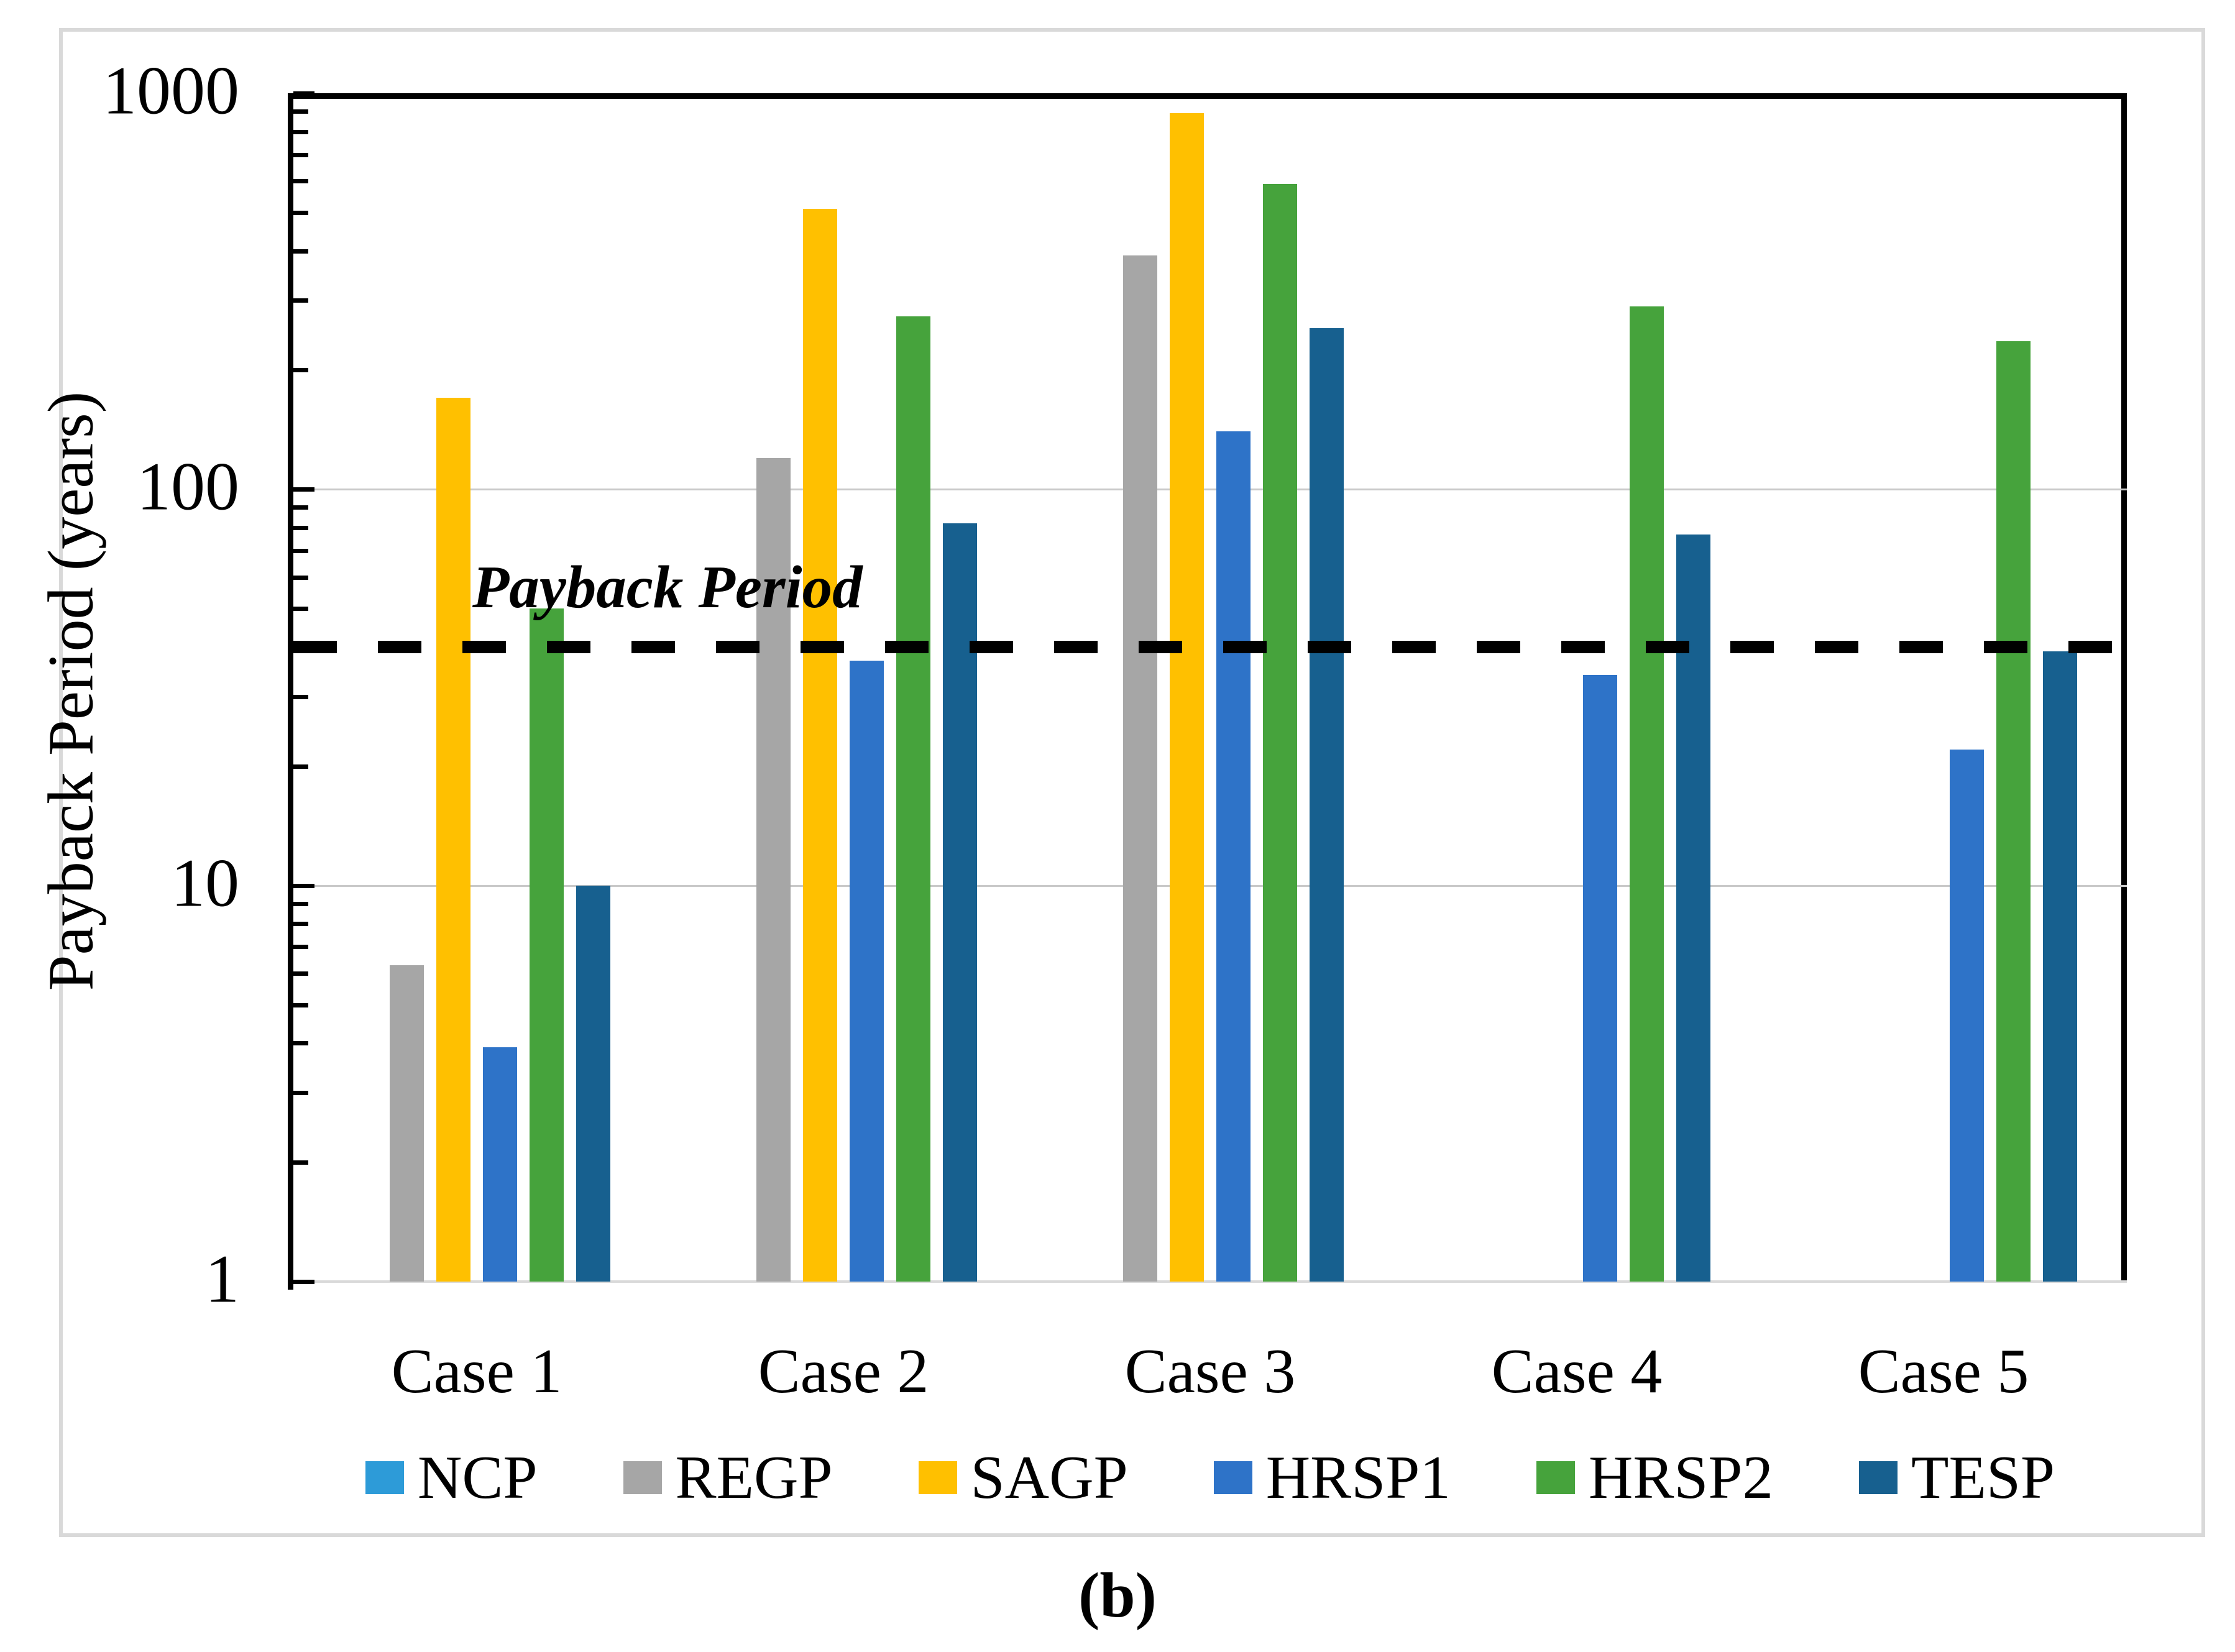 This screenshot has width=2235, height=1652. I want to click on legend-item-regp: REGP, so click(728, 1477).